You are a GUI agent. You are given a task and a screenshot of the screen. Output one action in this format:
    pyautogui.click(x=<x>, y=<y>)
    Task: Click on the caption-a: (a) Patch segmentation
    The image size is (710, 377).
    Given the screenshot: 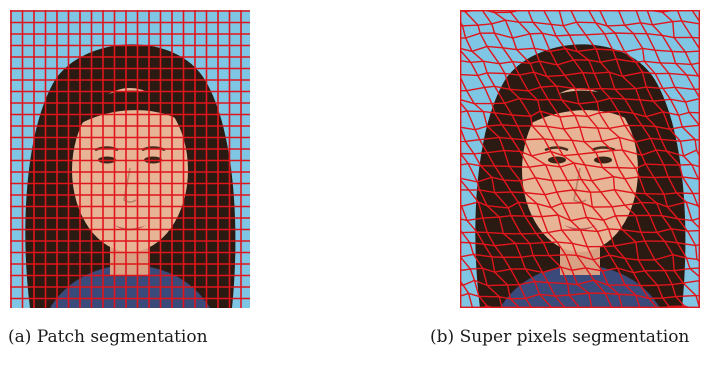 What is the action you would take?
    pyautogui.click(x=143, y=337)
    